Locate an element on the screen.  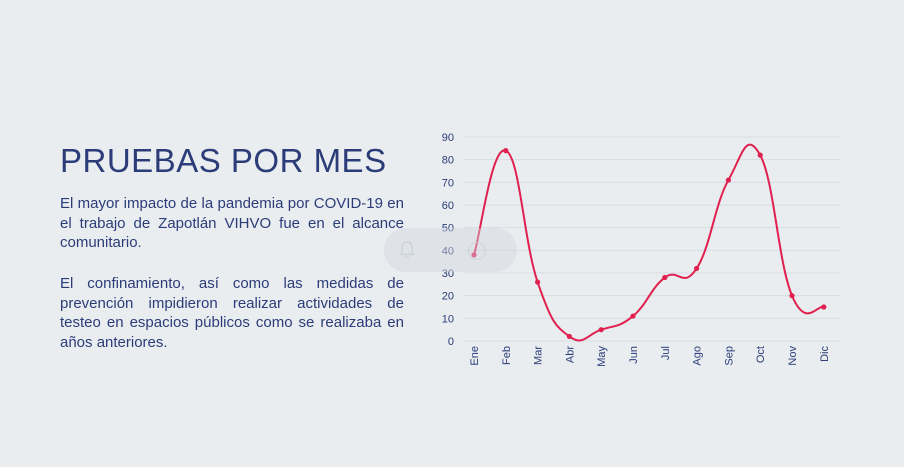
x-axis-ticks: Ene Feb Mar Abr May Jun Jul Ago Sep Oct Nov Dic is located at coordinates (650, 356).